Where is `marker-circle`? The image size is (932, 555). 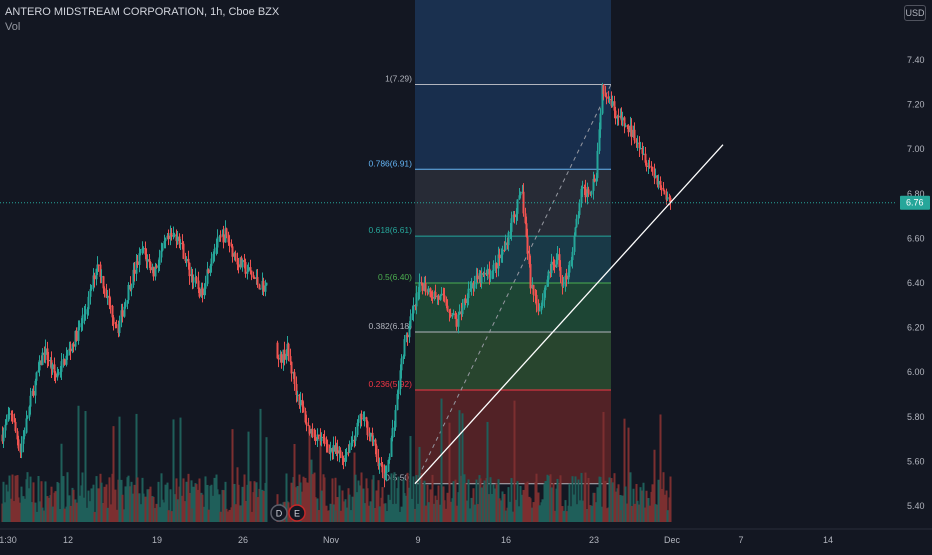
marker-circle is located at coordinates (297, 513).